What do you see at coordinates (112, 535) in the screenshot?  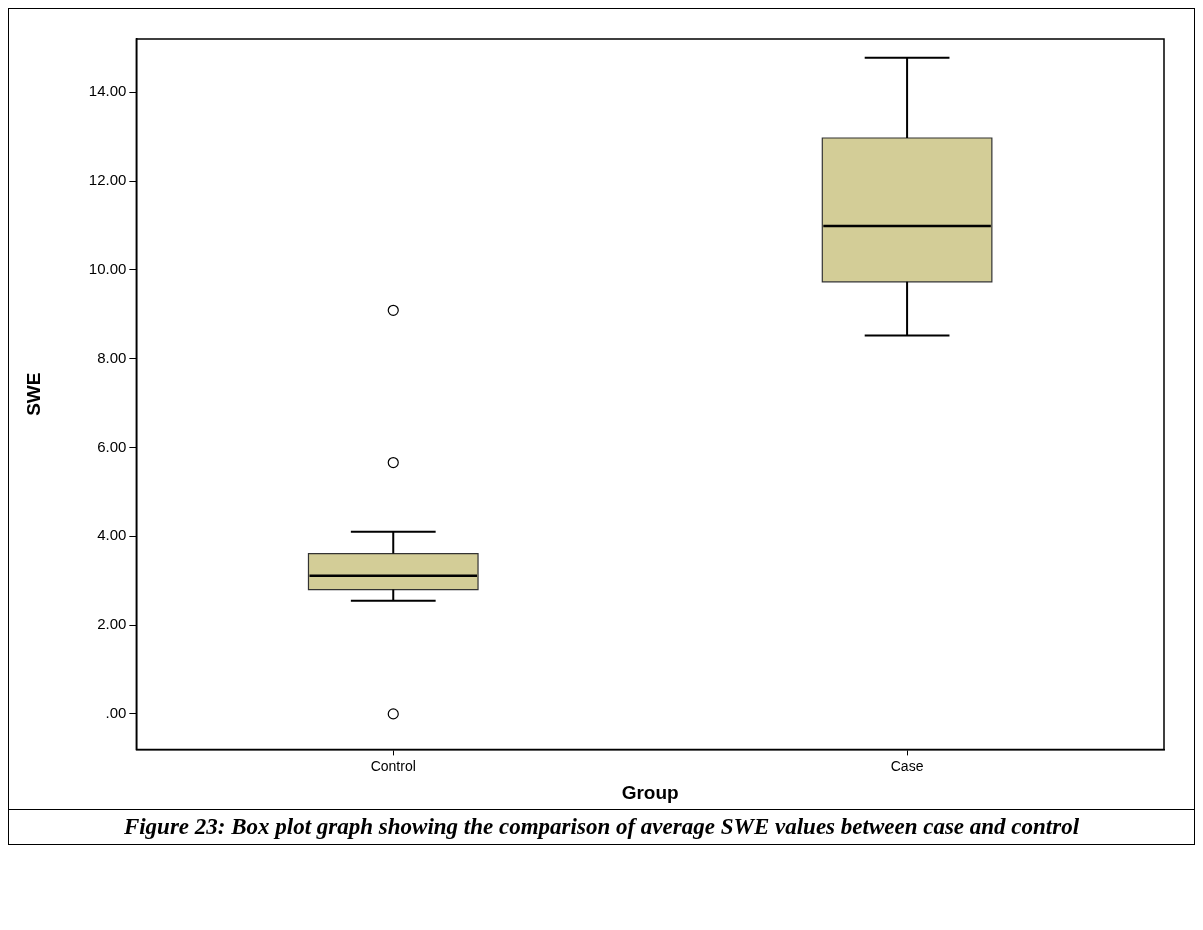 I see `y-tick-label: 4.00` at bounding box center [112, 535].